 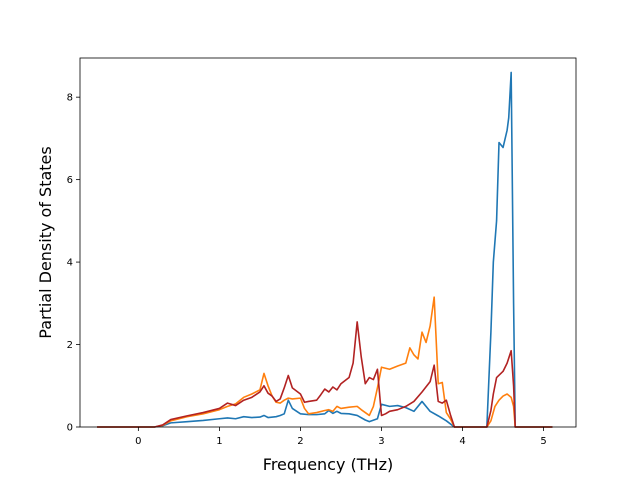 What do you see at coordinates (219, 441) in the screenshot?
I see `x-tick-label: 1` at bounding box center [219, 441].